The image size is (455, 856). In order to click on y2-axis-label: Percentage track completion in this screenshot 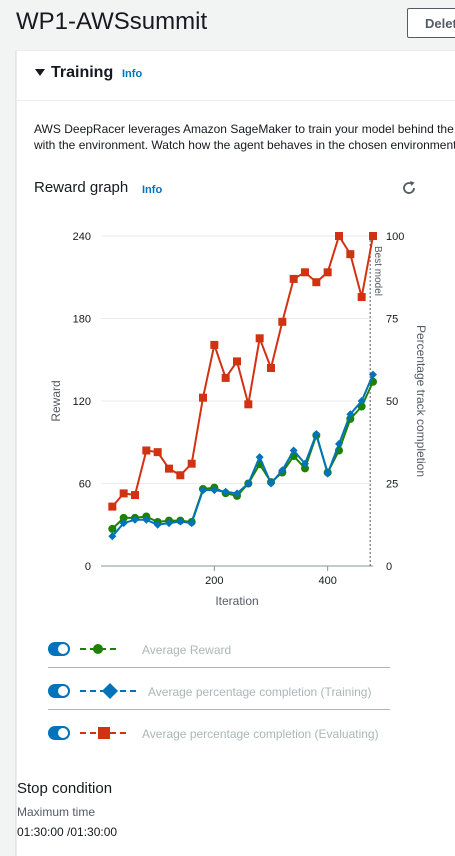, I will do `click(421, 401)`.